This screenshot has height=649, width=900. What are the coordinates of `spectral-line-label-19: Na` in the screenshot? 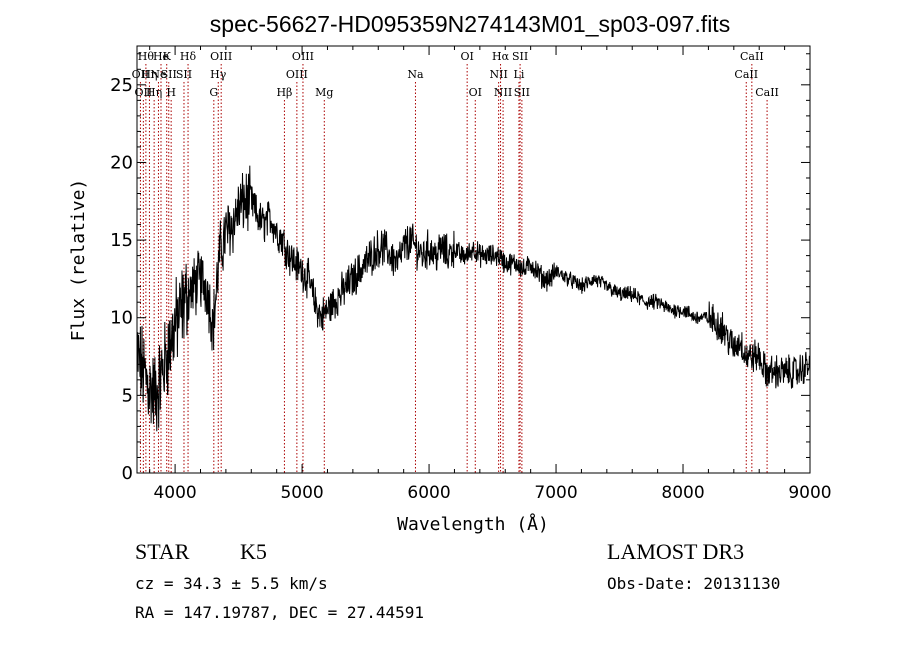 It's located at (415, 74).